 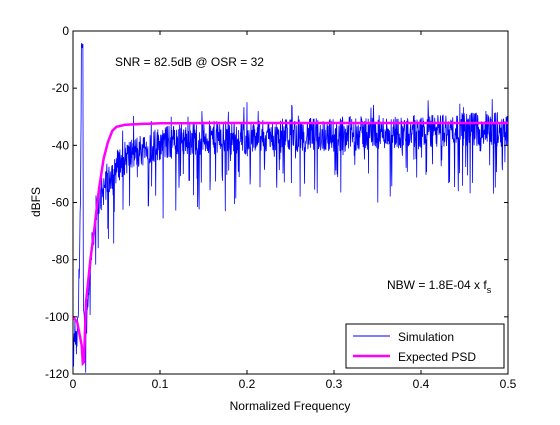 What do you see at coordinates (73, 384) in the screenshot?
I see `x-tick-label: 0` at bounding box center [73, 384].